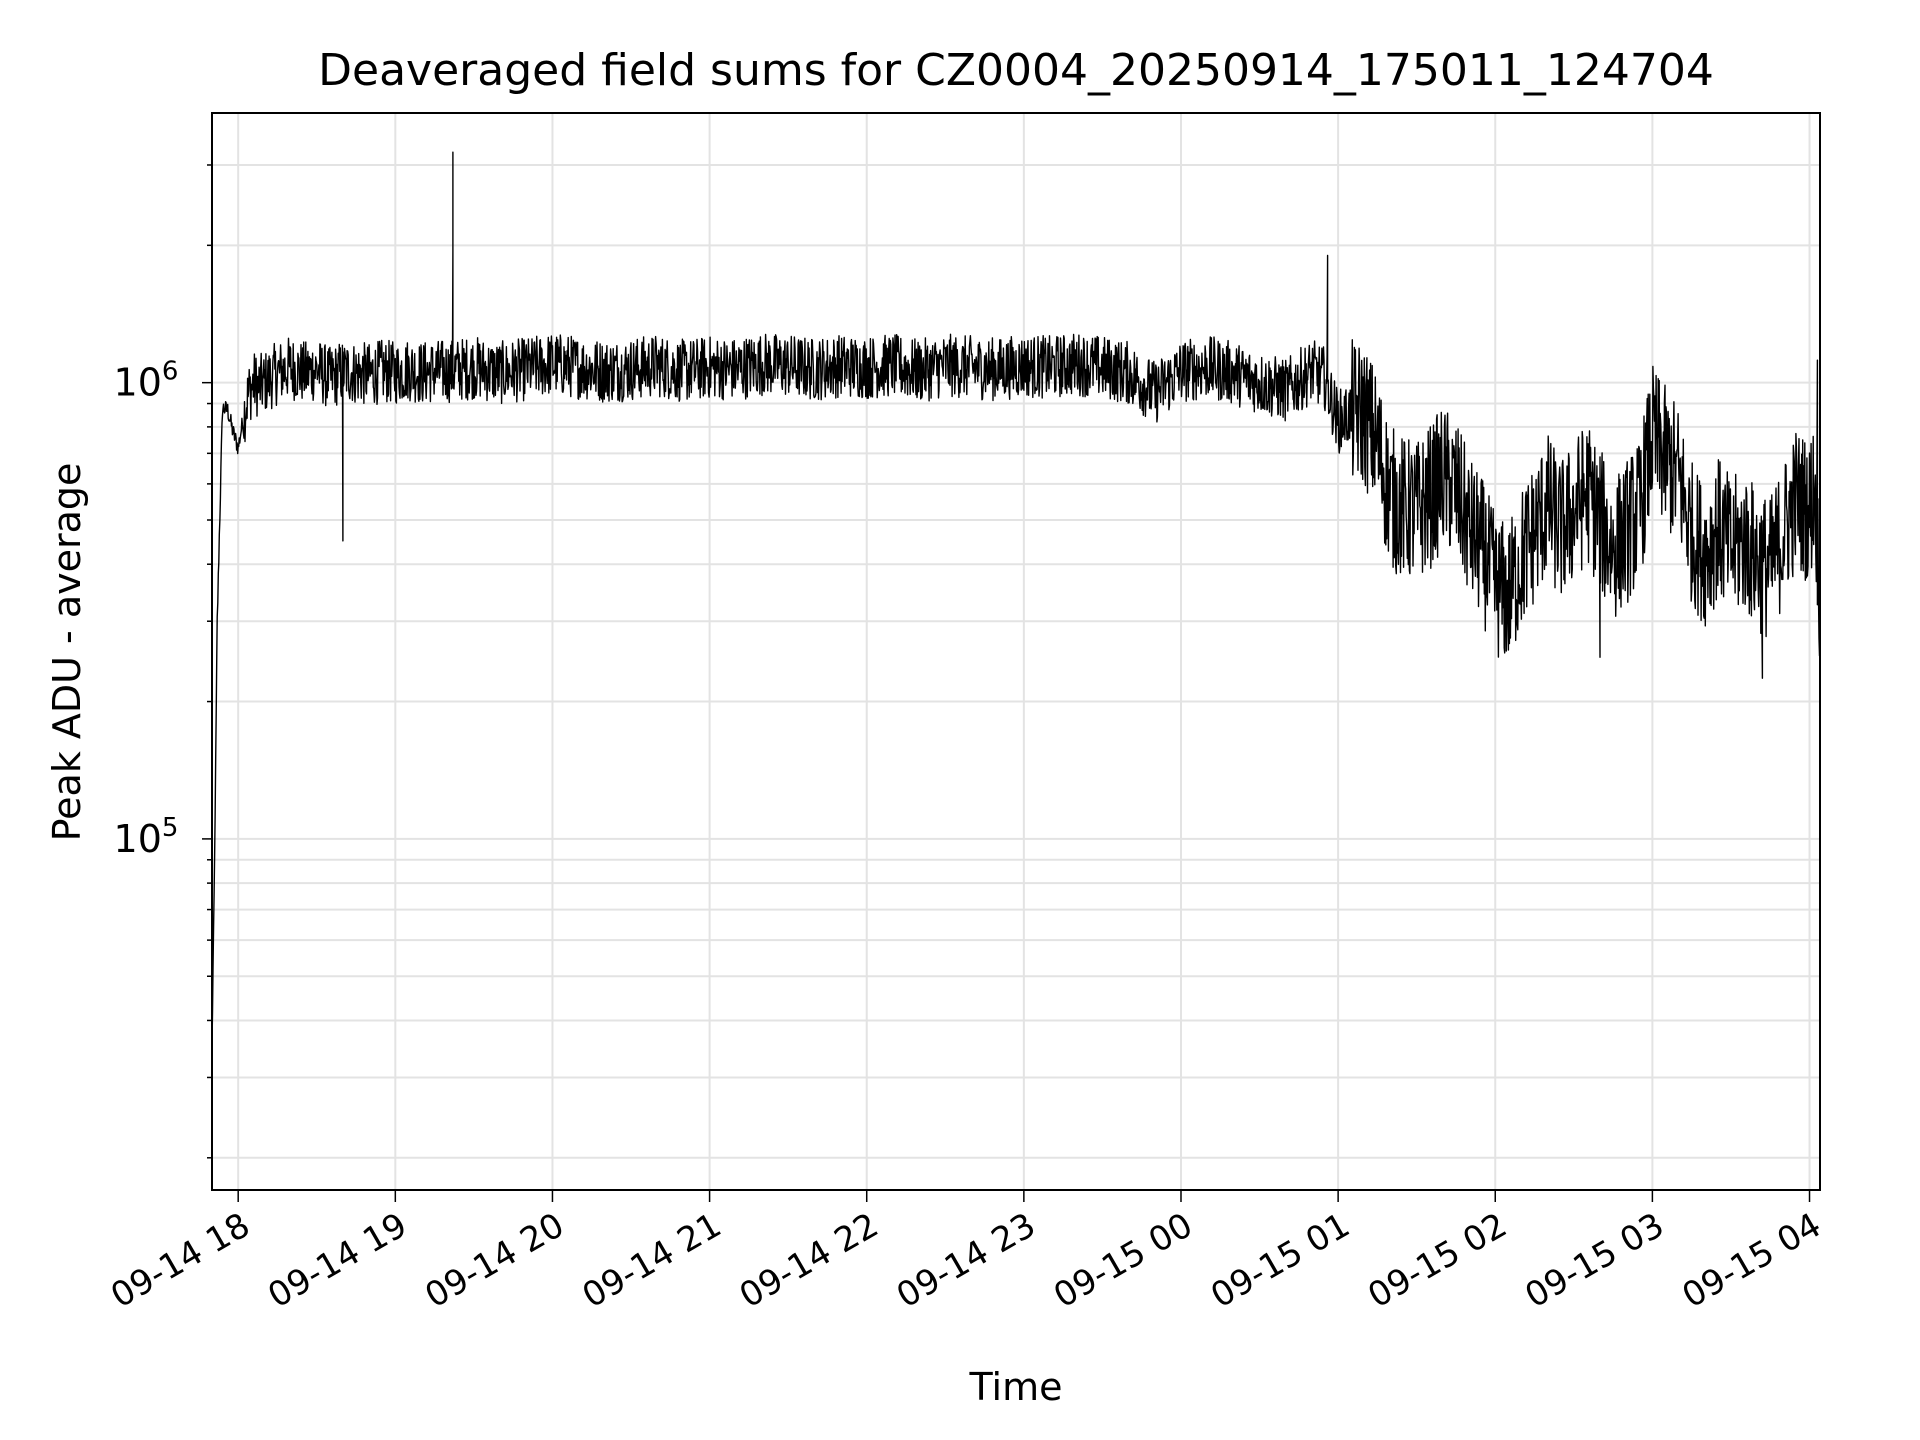 The width and height of the screenshot is (1920, 1440). I want to click on x-axis-label: Time, so click(1016, 1387).